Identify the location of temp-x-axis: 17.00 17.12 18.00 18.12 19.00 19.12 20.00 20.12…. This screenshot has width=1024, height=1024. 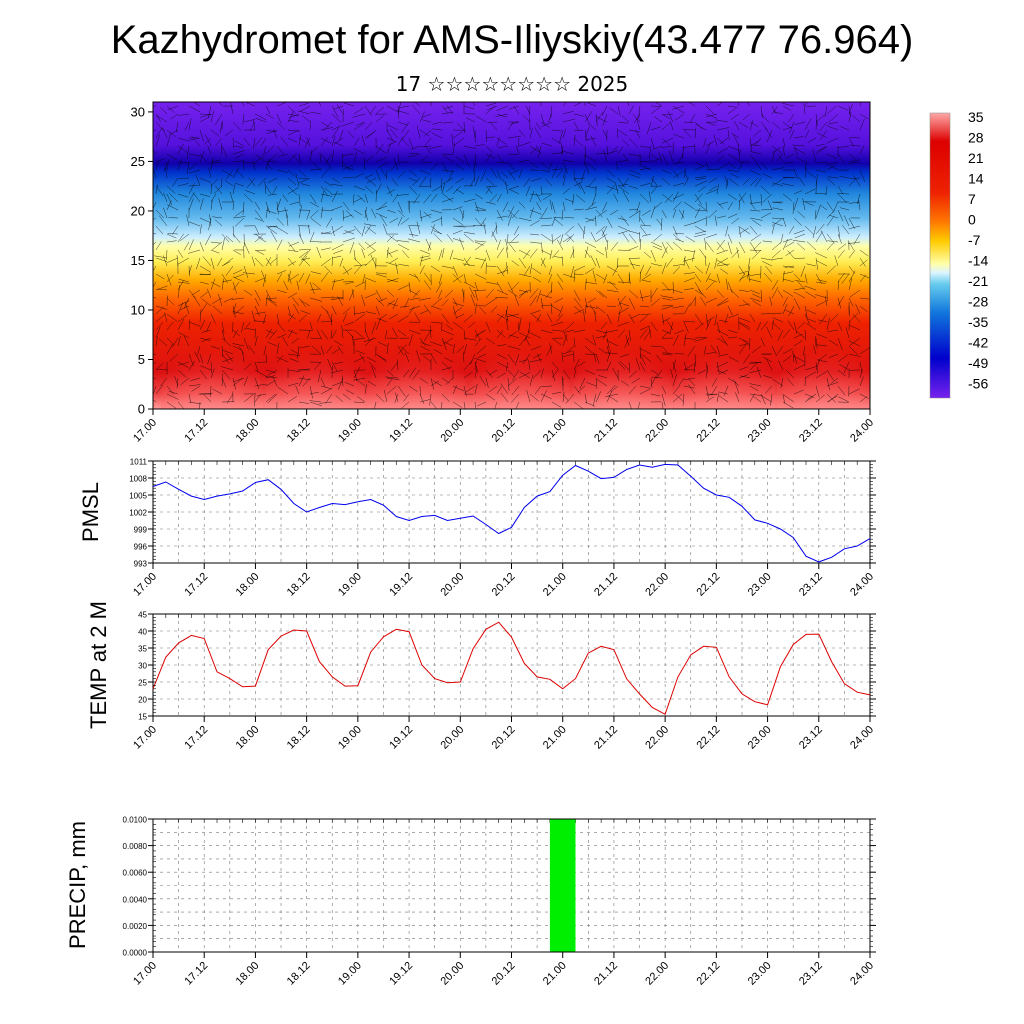
(503, 734).